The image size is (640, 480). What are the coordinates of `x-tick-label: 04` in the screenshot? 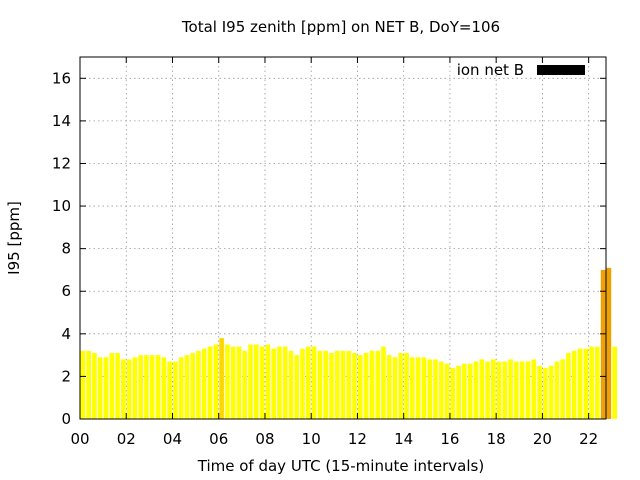 It's located at (172, 439).